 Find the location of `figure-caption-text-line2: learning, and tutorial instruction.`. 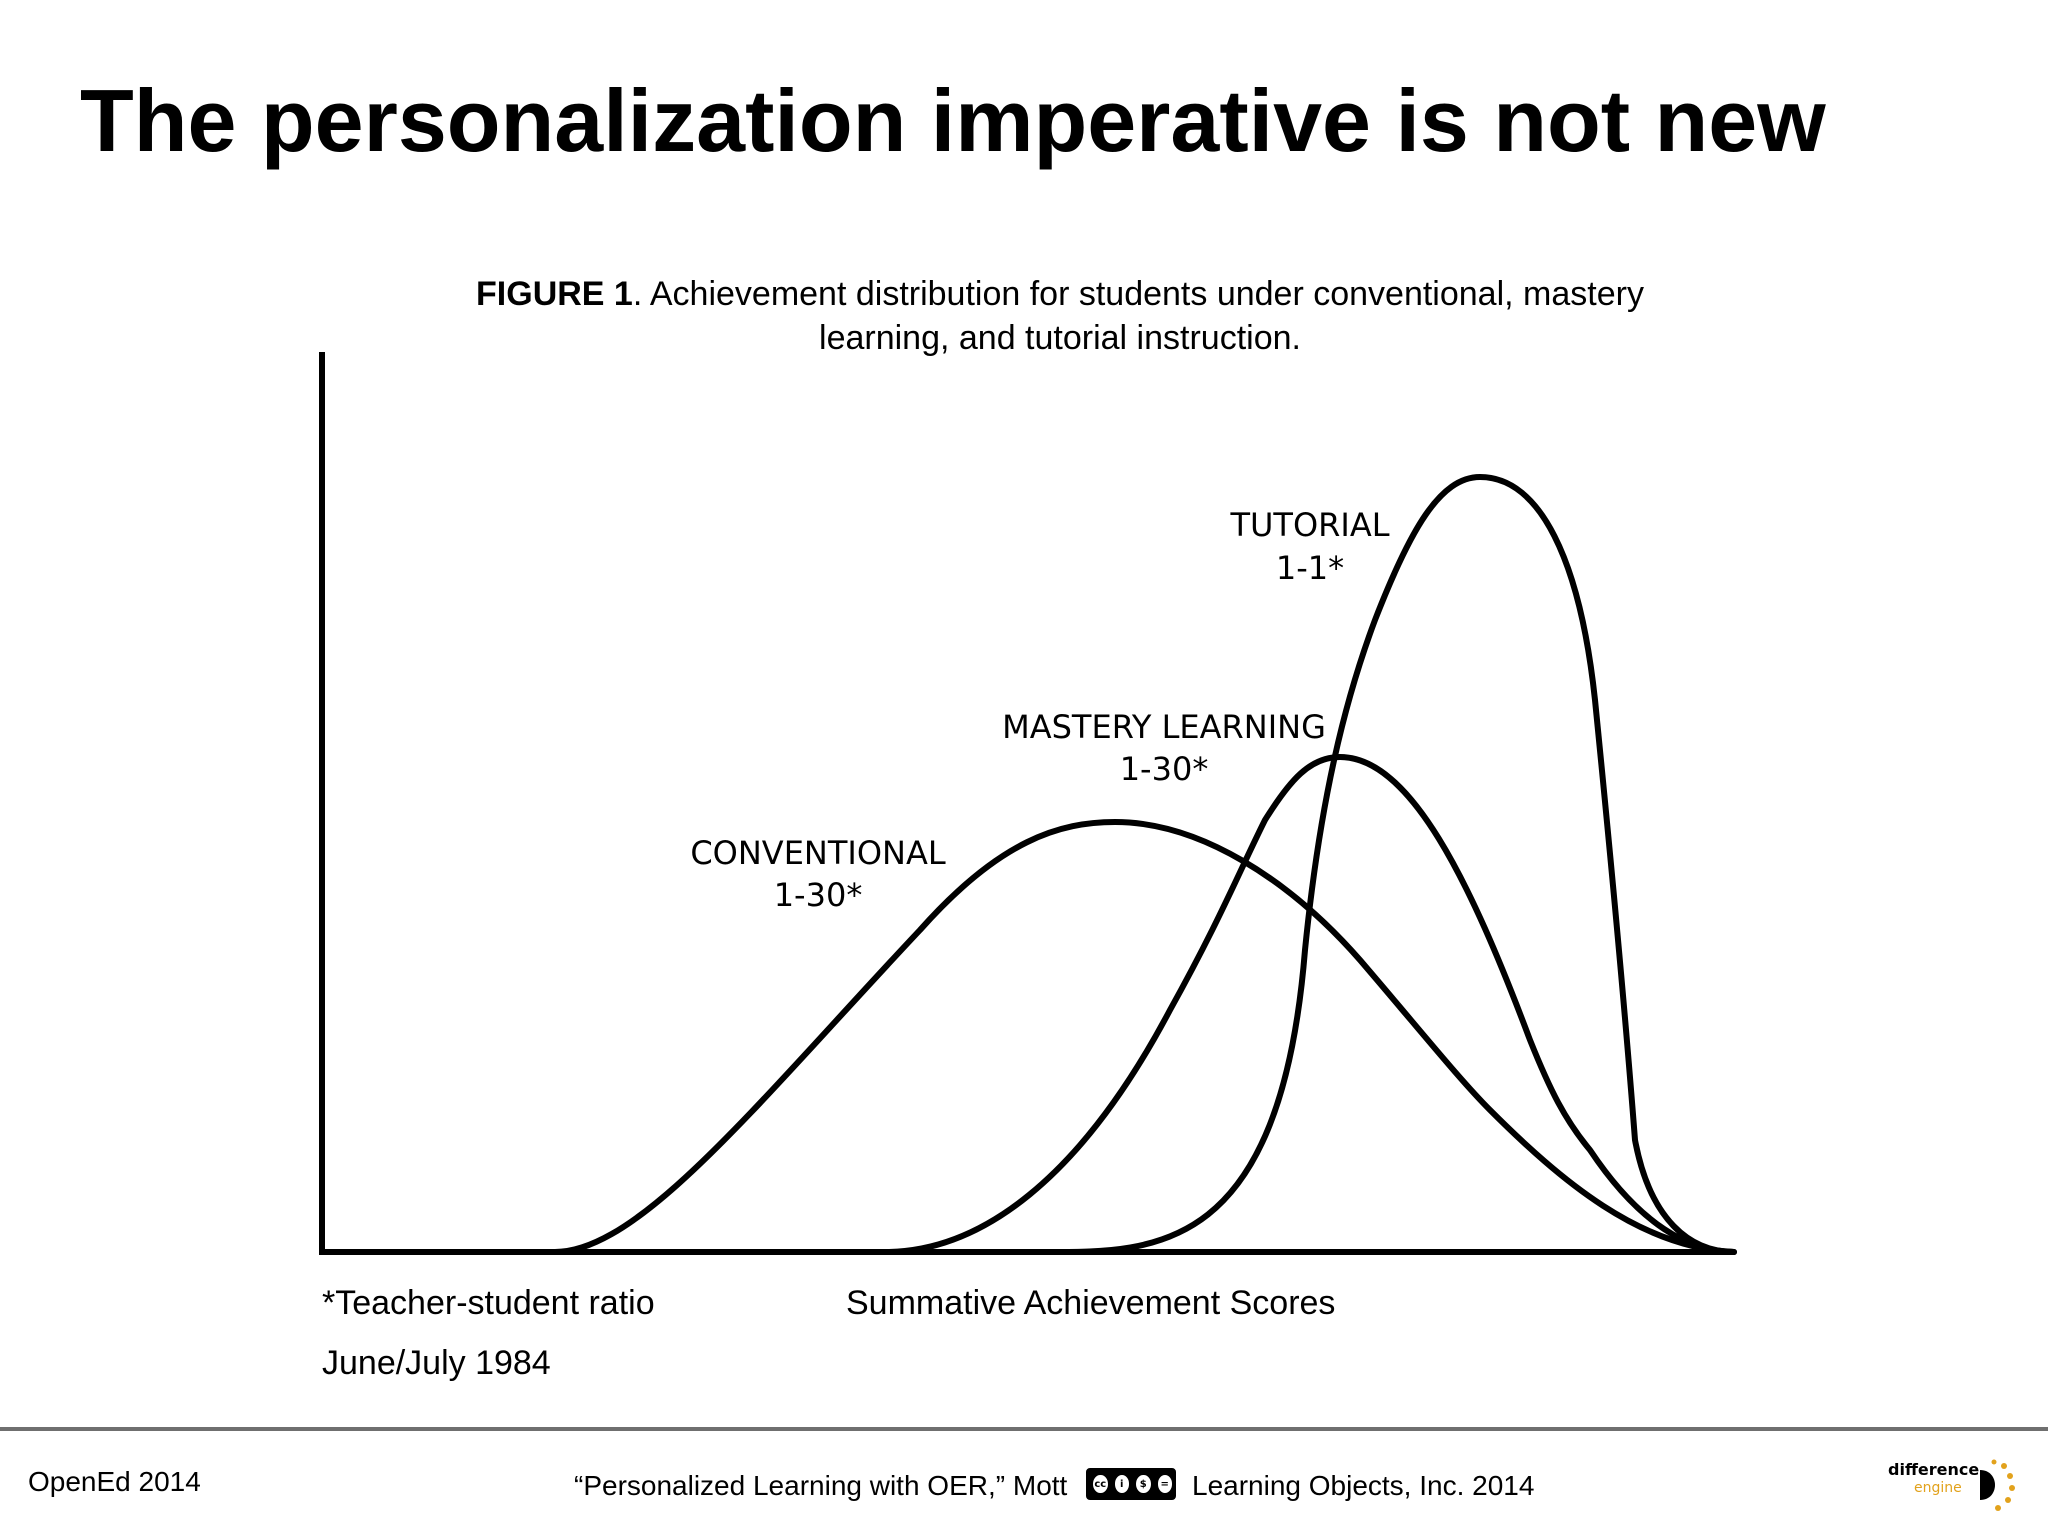

figure-caption-text-line2: learning, and tutorial instruction. is located at coordinates (1060, 338).